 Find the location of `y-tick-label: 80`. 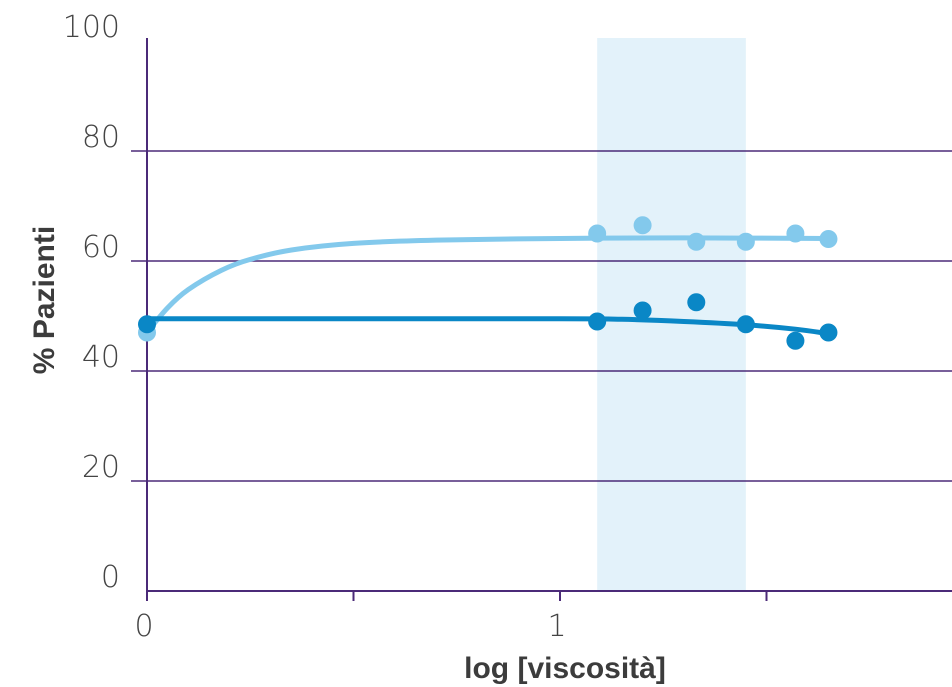

y-tick-label: 80 is located at coordinates (101, 137).